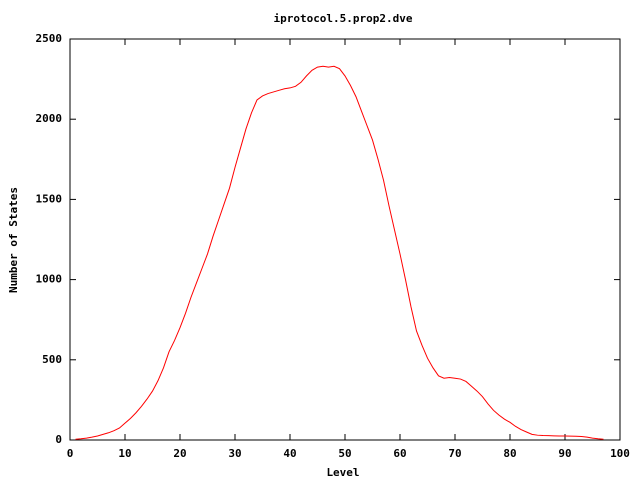 The height and width of the screenshot is (480, 640). What do you see at coordinates (179, 453) in the screenshot?
I see `x-tick-label: 20` at bounding box center [179, 453].